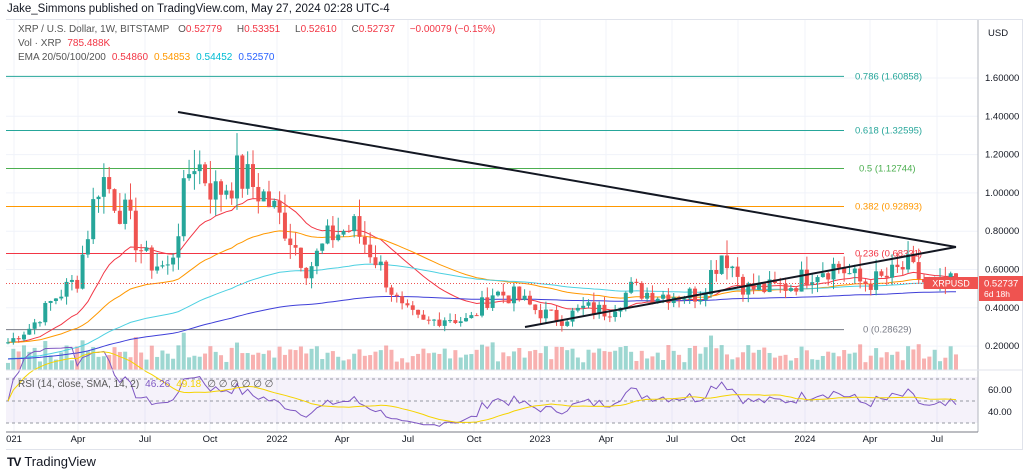 The height and width of the screenshot is (473, 1024). Describe the element at coordinates (1000, 412) in the screenshot. I see `rsi-tick-label: 40.00` at that location.